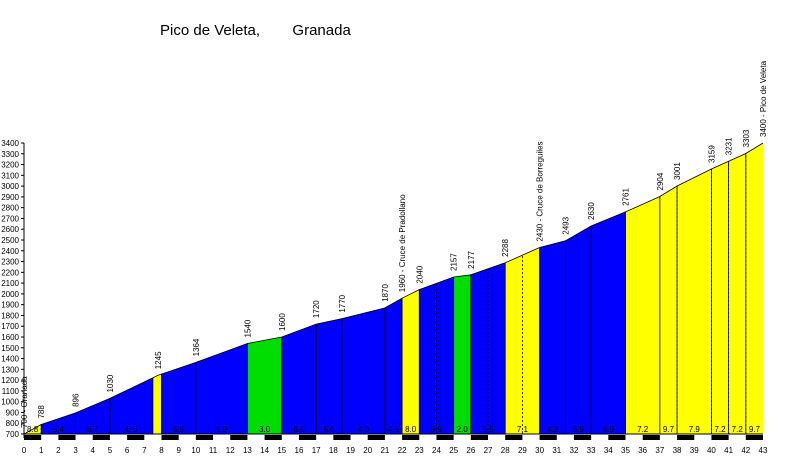 The height and width of the screenshot is (473, 799). What do you see at coordinates (591, 211) in the screenshot?
I see `elevation-label: 2630` at bounding box center [591, 211].